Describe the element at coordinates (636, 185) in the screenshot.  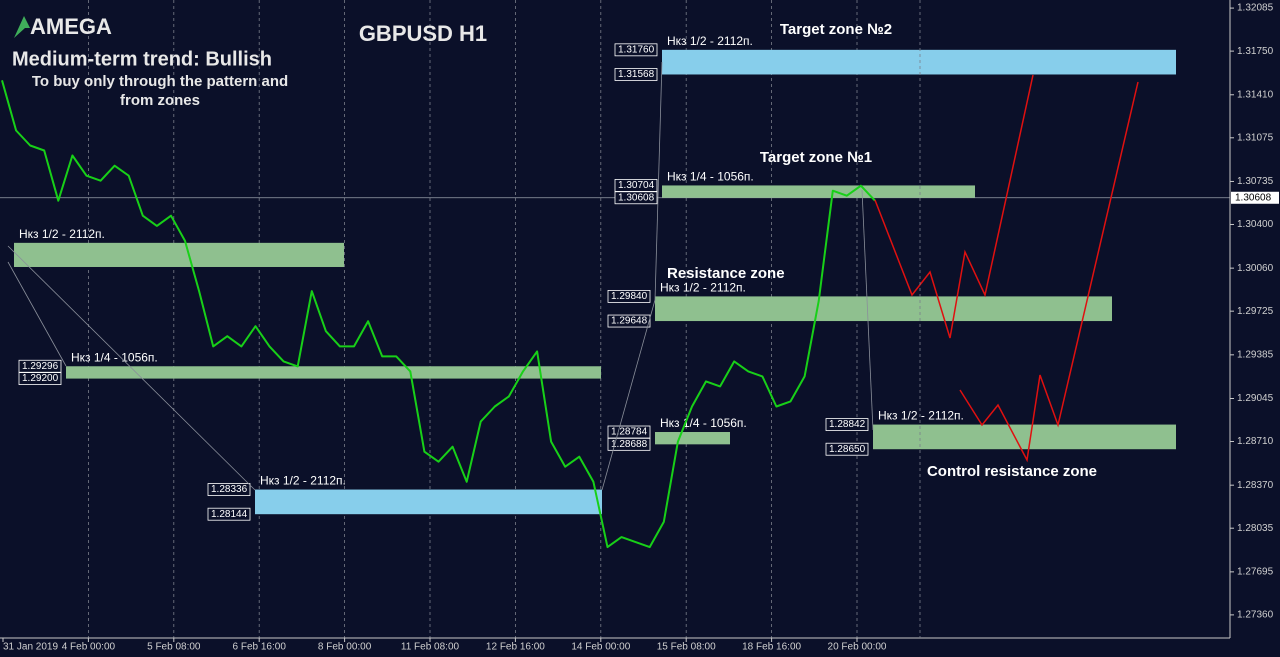
I see `price-box-label: 1.30704` at that location.